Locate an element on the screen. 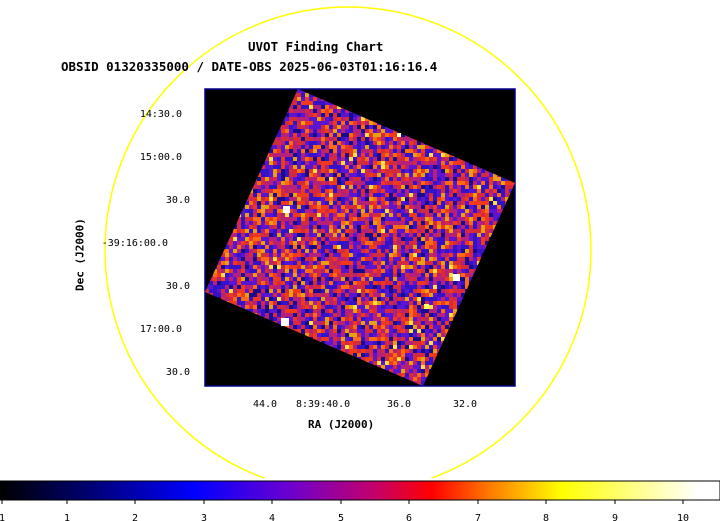  colorbar-tick-label: 5 is located at coordinates (341, 517).